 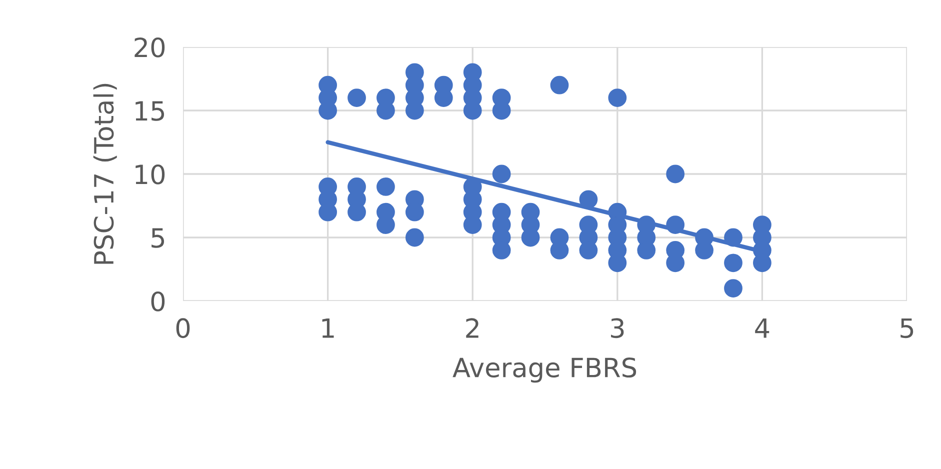 What do you see at coordinates (105, 174) in the screenshot?
I see `y-axis-title: PSC-17 (Total)` at bounding box center [105, 174].